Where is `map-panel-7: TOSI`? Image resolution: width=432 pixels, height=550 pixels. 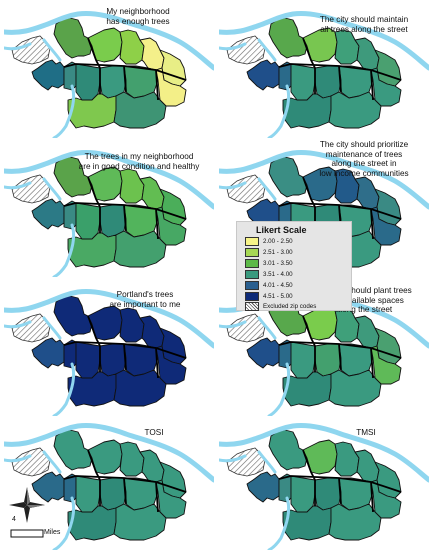 map-panel-7: TOSI is located at coordinates (109, 482).